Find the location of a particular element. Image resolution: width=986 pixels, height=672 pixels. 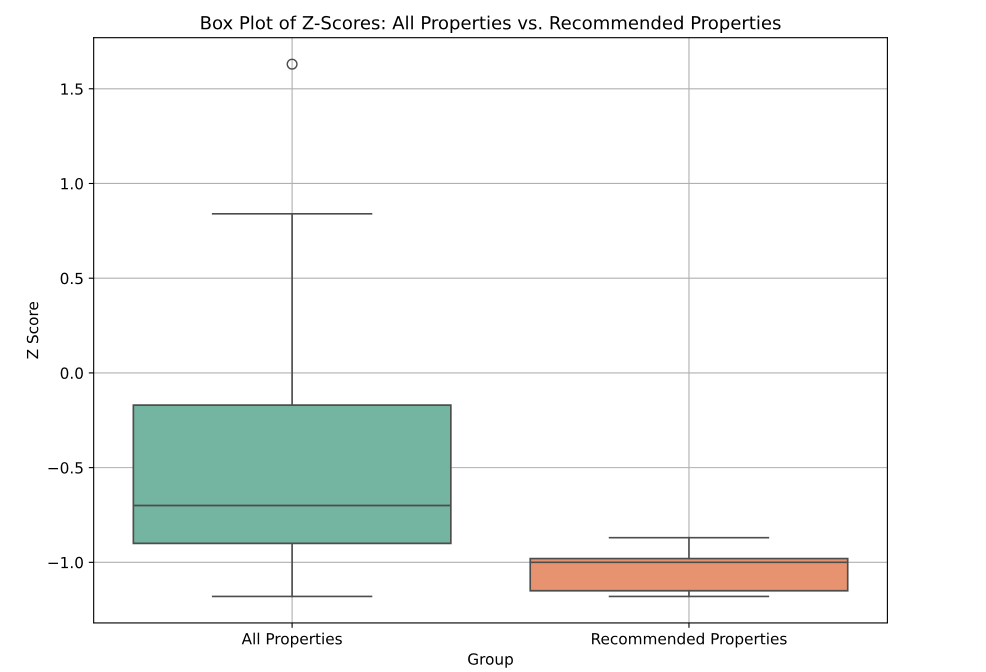

y-axis-title: Z Score is located at coordinates (32, 330).